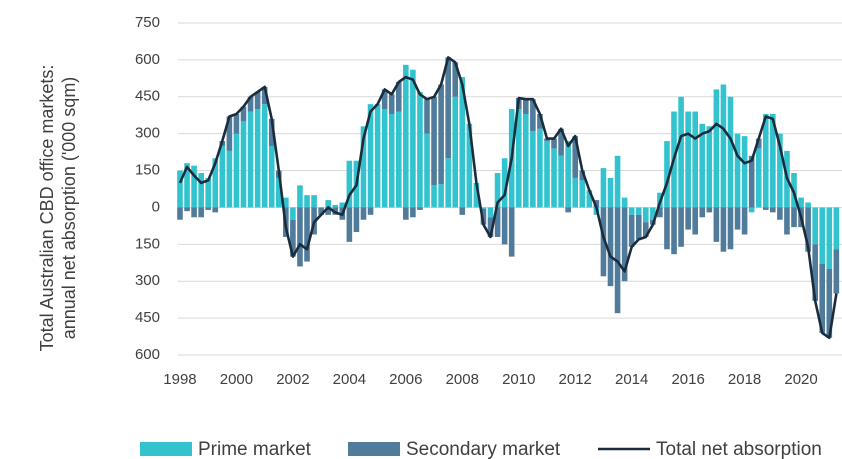 The width and height of the screenshot is (842, 459). What do you see at coordinates (236, 379) in the screenshot?
I see `x-tick-label: 2000` at bounding box center [236, 379].